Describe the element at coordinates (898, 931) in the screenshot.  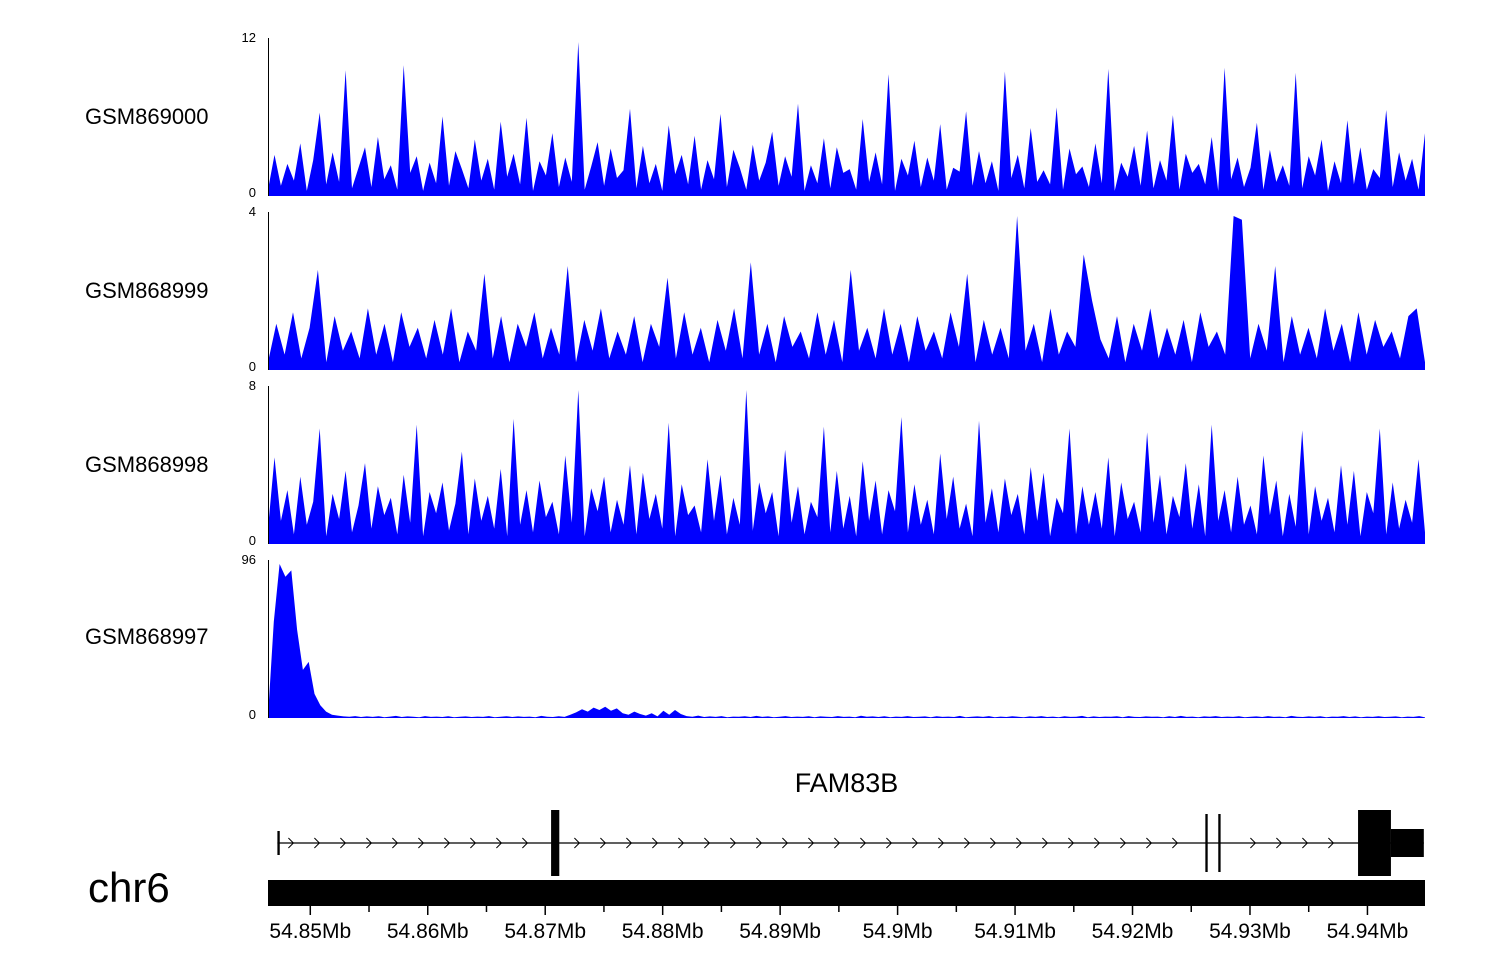
I see `axis-tick-label: 54.9Mb` at that location.